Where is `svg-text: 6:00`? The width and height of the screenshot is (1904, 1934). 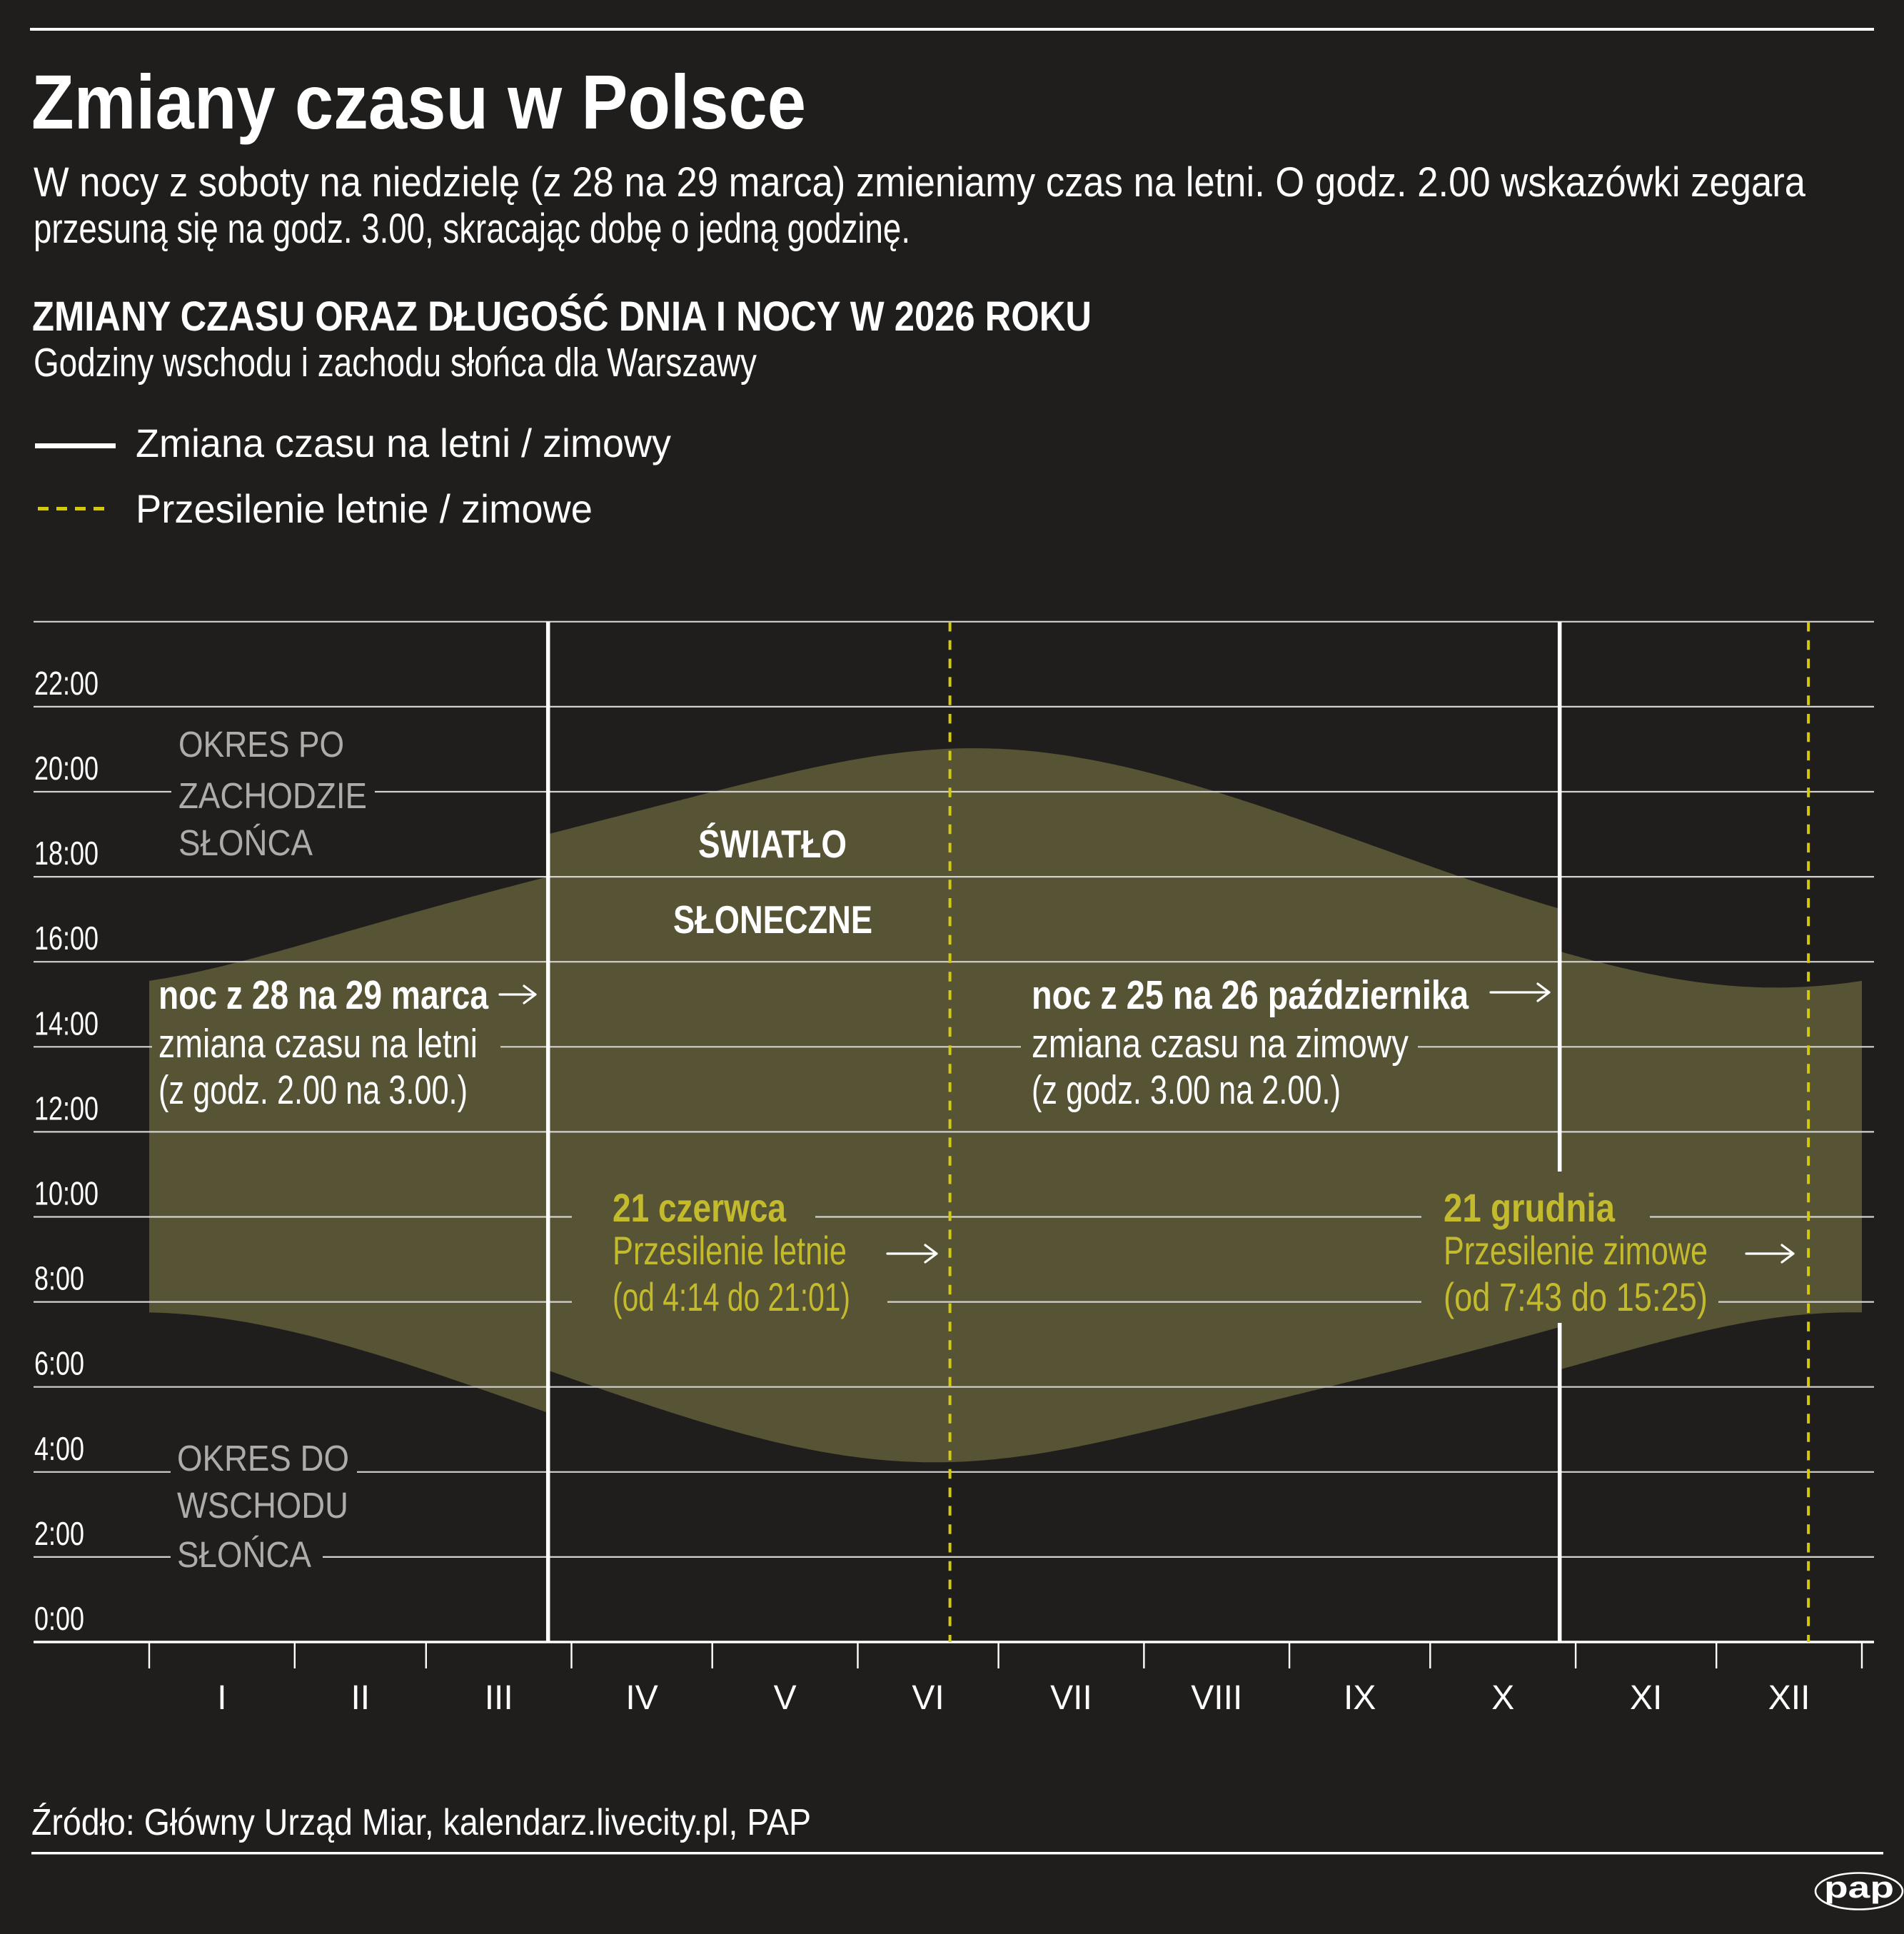
svg-text: 6:00 is located at coordinates (59, 1363).